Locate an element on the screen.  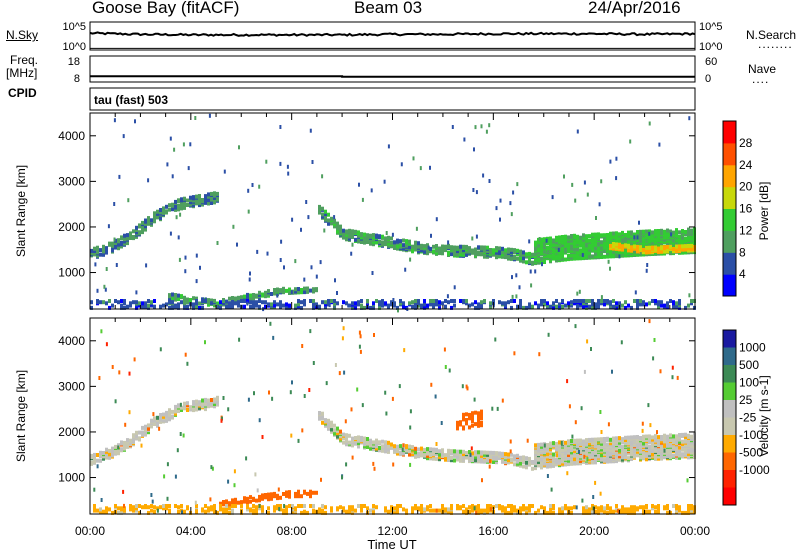
y-tick-label: 1000 is located at coordinates (71, 478).